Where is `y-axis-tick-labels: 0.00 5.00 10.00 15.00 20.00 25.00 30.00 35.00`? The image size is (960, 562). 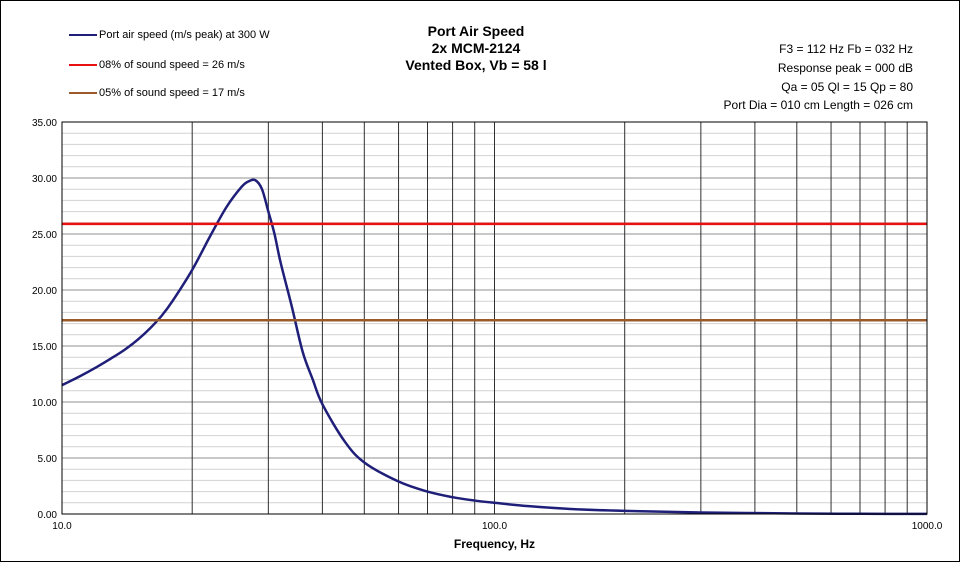 y-axis-tick-labels: 0.00 5.00 10.00 15.00 20.00 25.00 30.00 35.00 is located at coordinates (44, 319).